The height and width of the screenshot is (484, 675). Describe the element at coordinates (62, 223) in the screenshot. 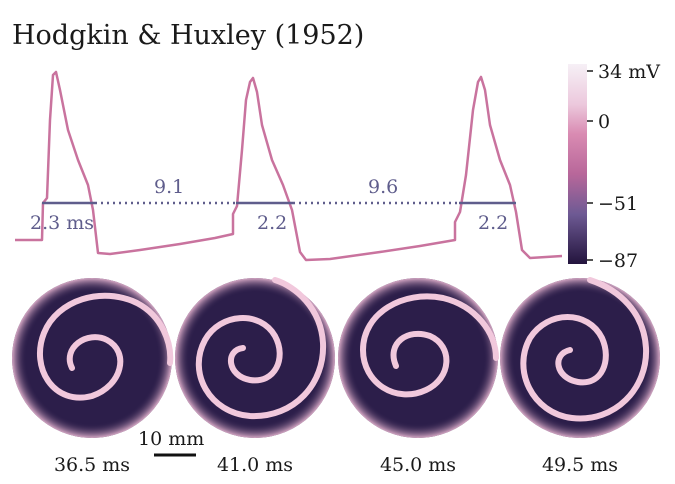

I see `apd-label: 2.3 ms` at that location.